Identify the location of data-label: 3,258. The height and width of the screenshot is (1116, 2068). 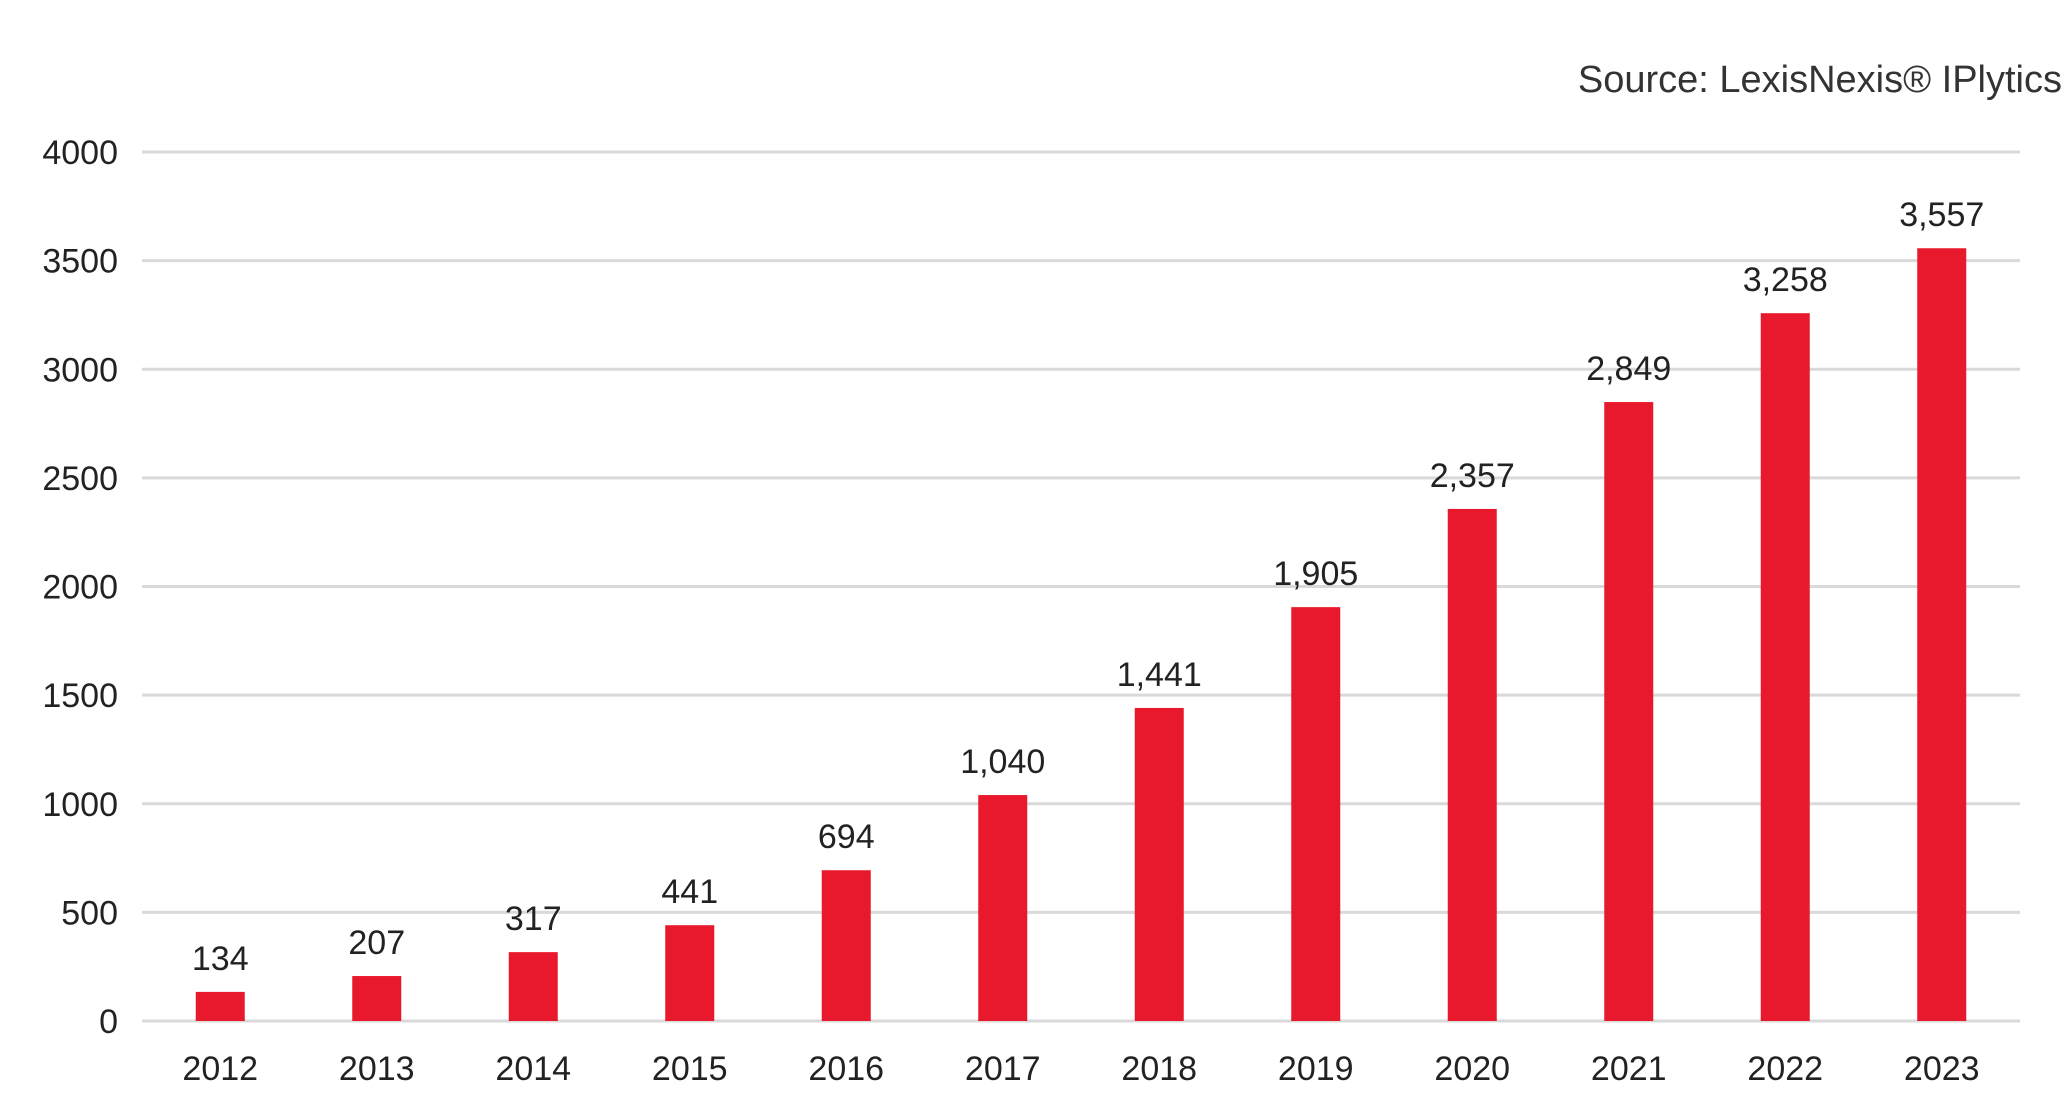
(1785, 280).